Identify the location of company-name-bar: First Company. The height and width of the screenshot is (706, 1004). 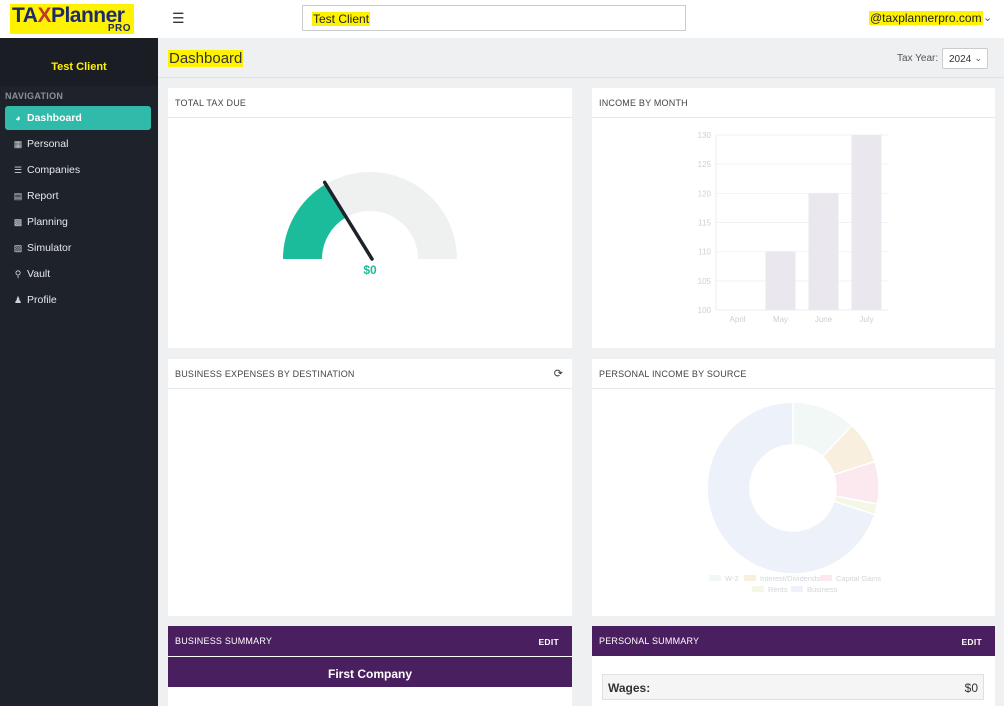
(370, 672).